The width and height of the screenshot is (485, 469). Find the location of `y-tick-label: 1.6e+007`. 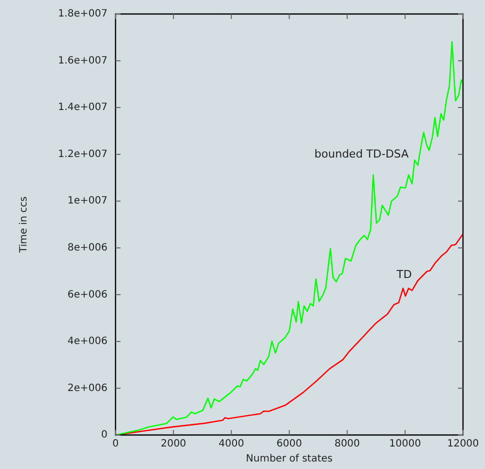

y-tick-label: 1.6e+007 is located at coordinates (83, 60).